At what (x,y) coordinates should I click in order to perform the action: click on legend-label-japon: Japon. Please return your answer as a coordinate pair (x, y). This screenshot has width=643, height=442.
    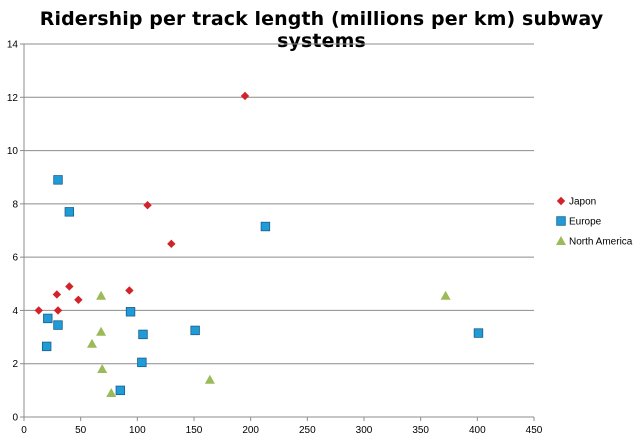
    Looking at the image, I should click on (582, 202).